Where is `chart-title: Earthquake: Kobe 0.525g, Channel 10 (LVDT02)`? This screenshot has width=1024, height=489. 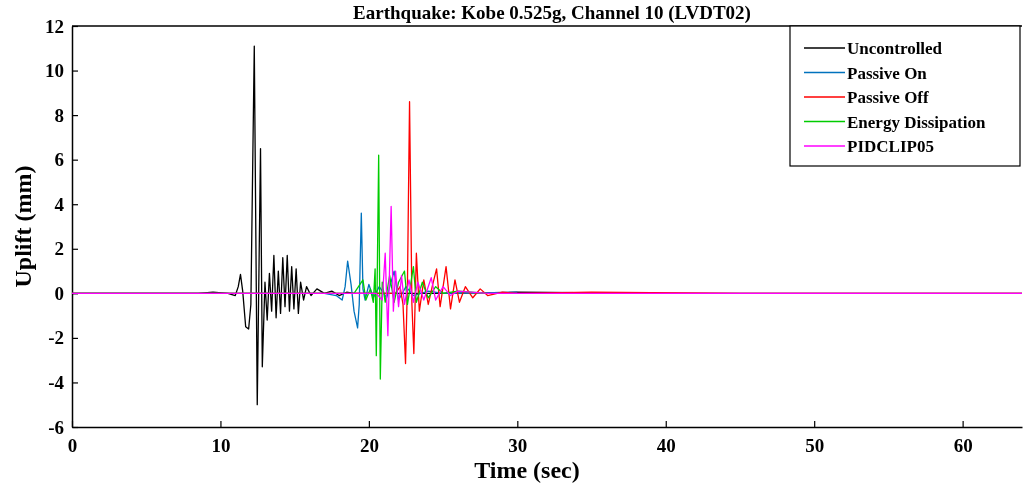
chart-title: Earthquake: Kobe 0.525g, Channel 10 (LVDT02) is located at coordinates (552, 13).